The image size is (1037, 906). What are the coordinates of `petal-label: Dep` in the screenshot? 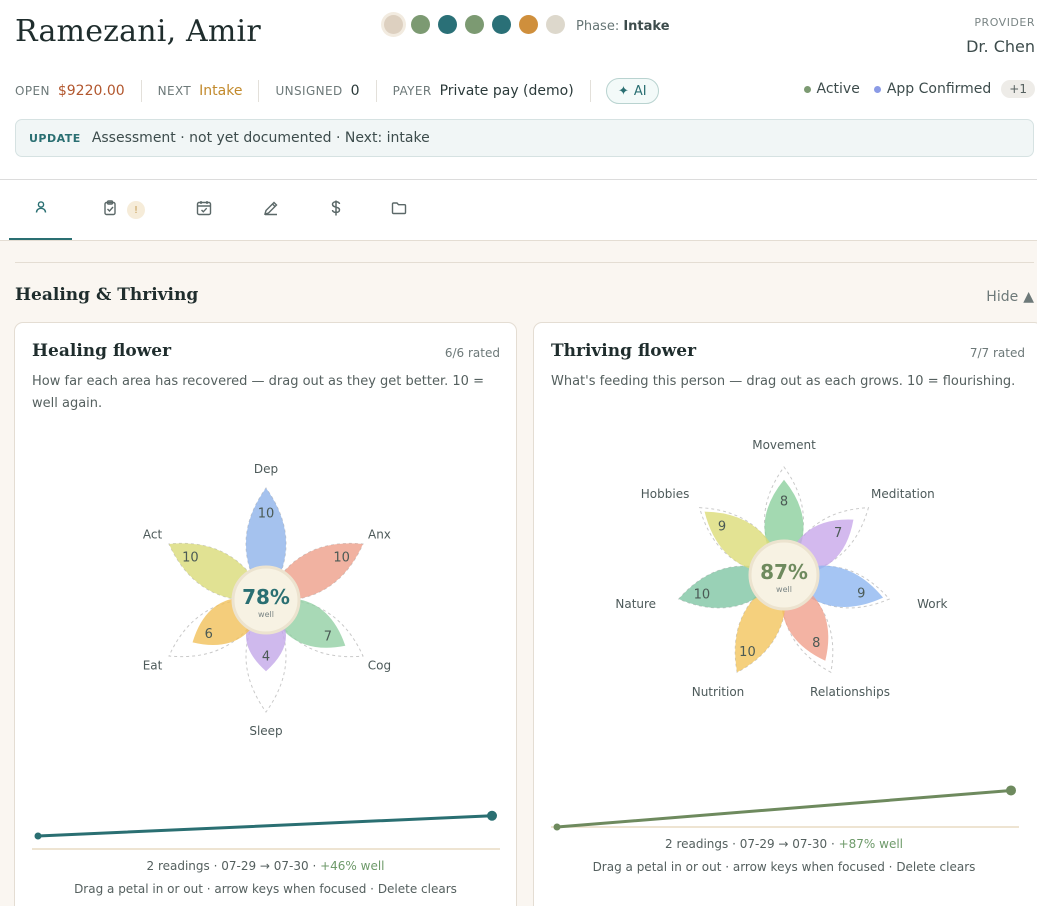 It's located at (266, 469).